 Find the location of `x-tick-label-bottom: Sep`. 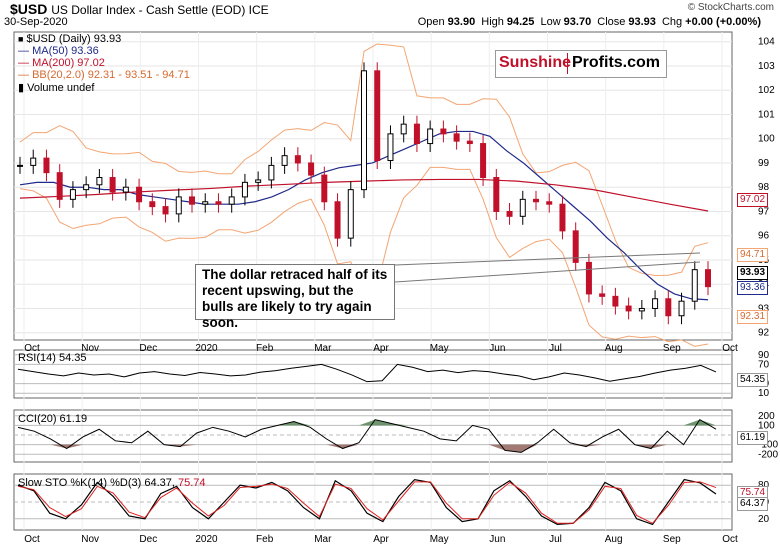

x-tick-label-bottom: Sep is located at coordinates (672, 539).